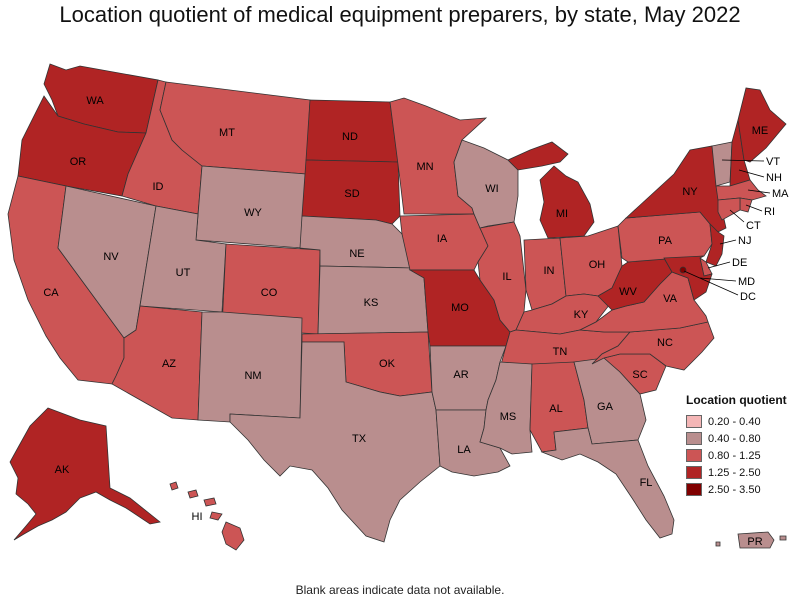 This screenshot has width=800, height=600. Describe the element at coordinates (748, 297) in the screenshot. I see `label-DC: DC` at that location.